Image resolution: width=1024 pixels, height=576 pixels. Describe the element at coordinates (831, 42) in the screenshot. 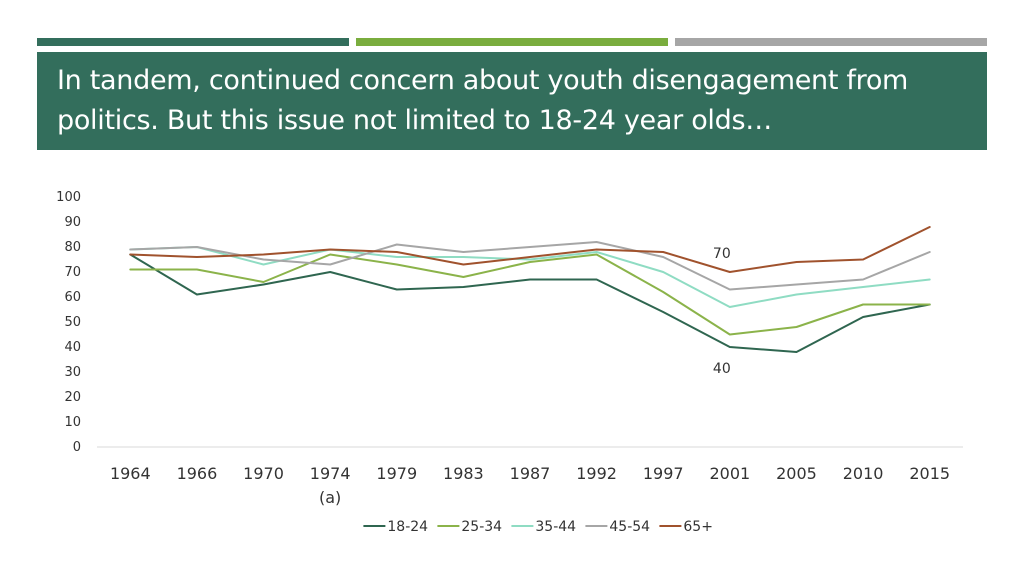

I see `accent-bar-gray` at that location.